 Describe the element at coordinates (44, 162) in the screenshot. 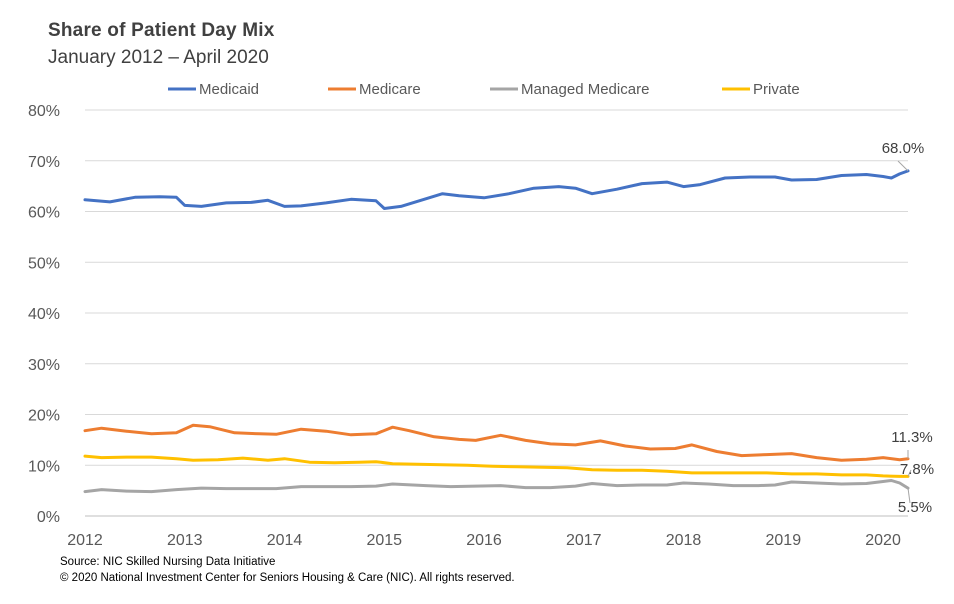

I see `y-tick-label: 70%` at that location.